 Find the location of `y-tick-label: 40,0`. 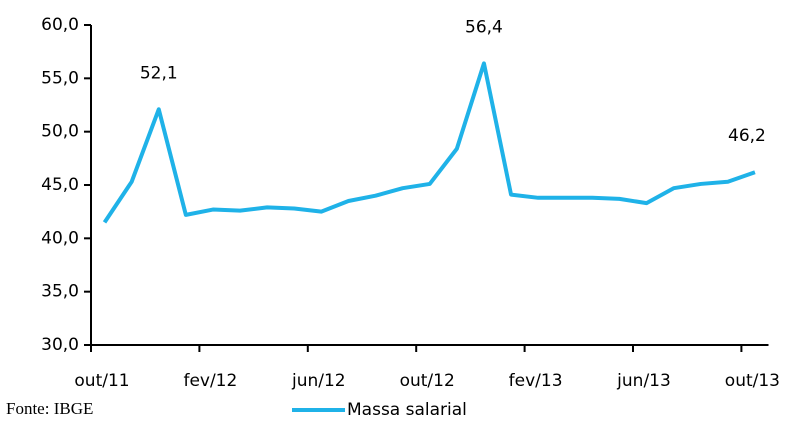

y-tick-label: 40,0 is located at coordinates (60, 238).